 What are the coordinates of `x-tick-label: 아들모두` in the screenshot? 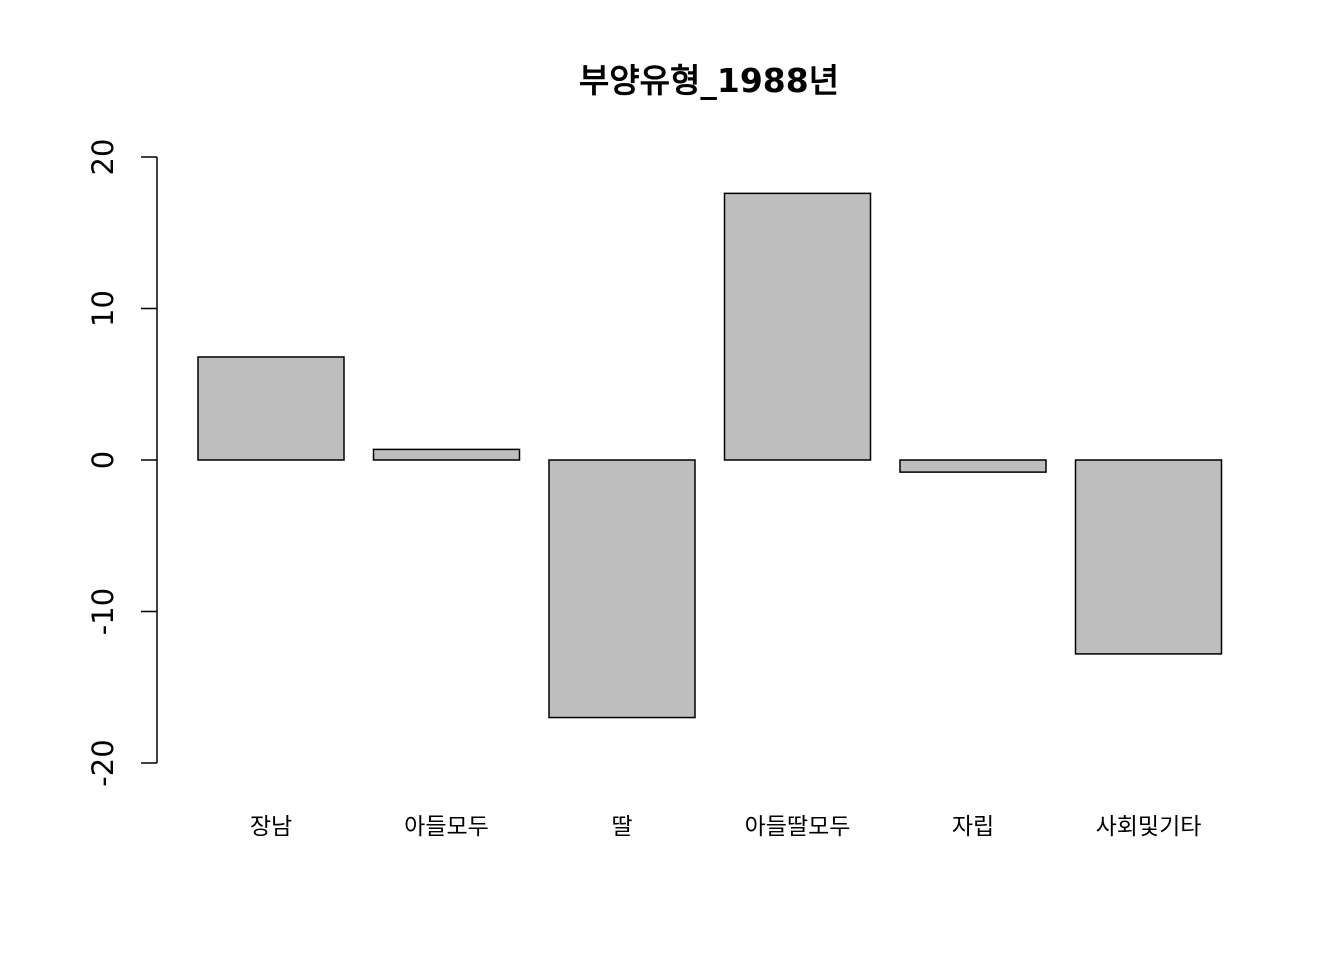 It's located at (446, 827).